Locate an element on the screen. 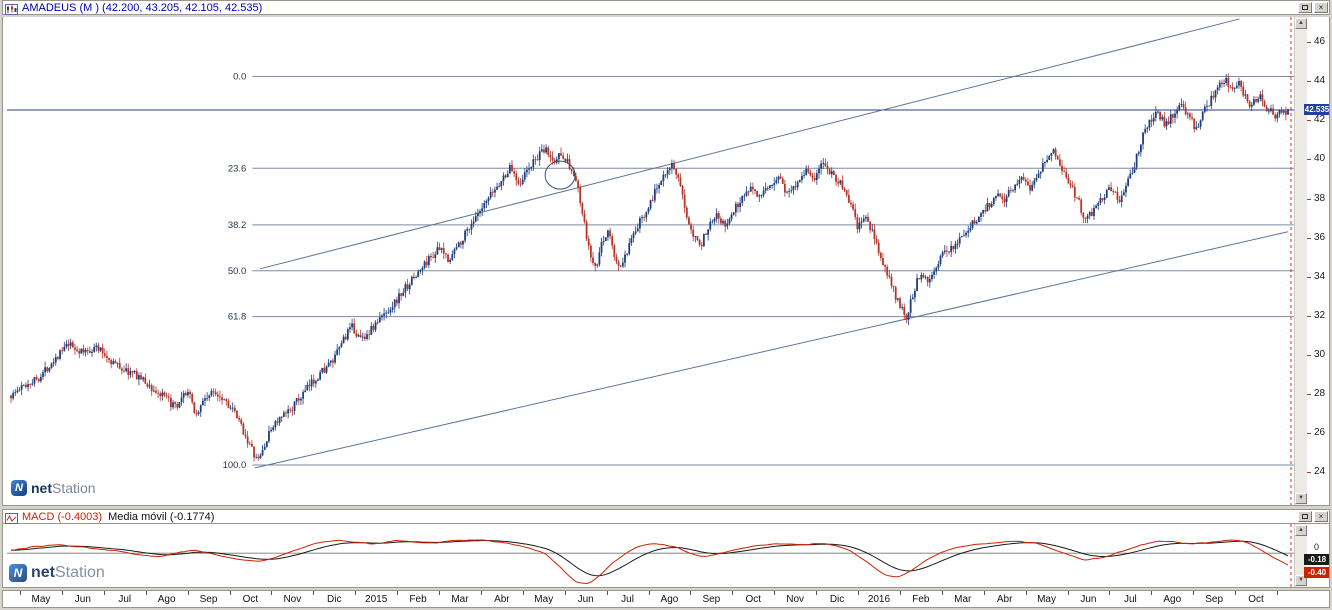  netstation-watermark: N netStation is located at coordinates (57, 573).